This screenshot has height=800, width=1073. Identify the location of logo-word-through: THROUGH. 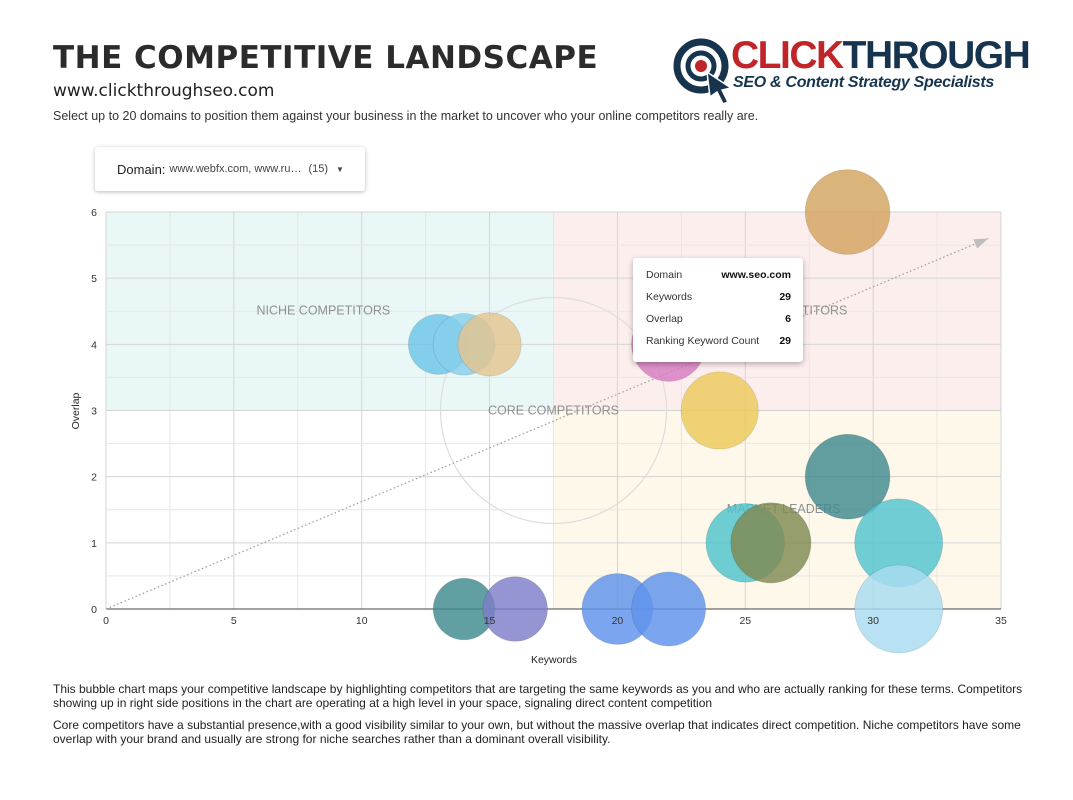
(936, 55).